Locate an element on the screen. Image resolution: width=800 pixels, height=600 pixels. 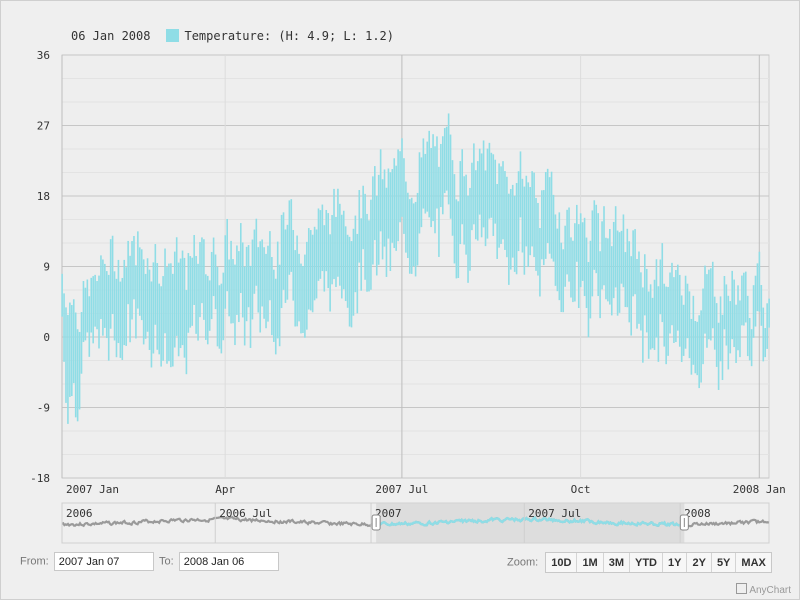
scroller-label: 2007 Jul is located at coordinates (554, 513).